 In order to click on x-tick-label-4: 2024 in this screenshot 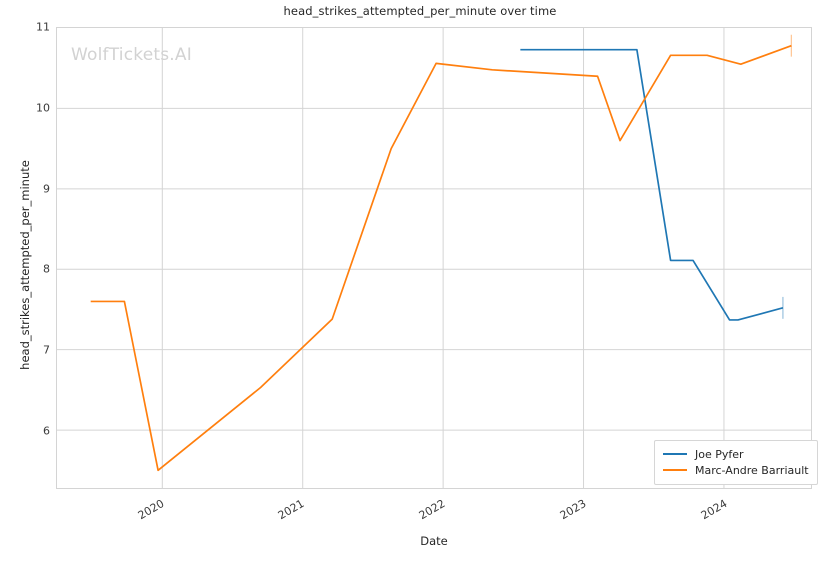, I will do `click(714, 510)`.